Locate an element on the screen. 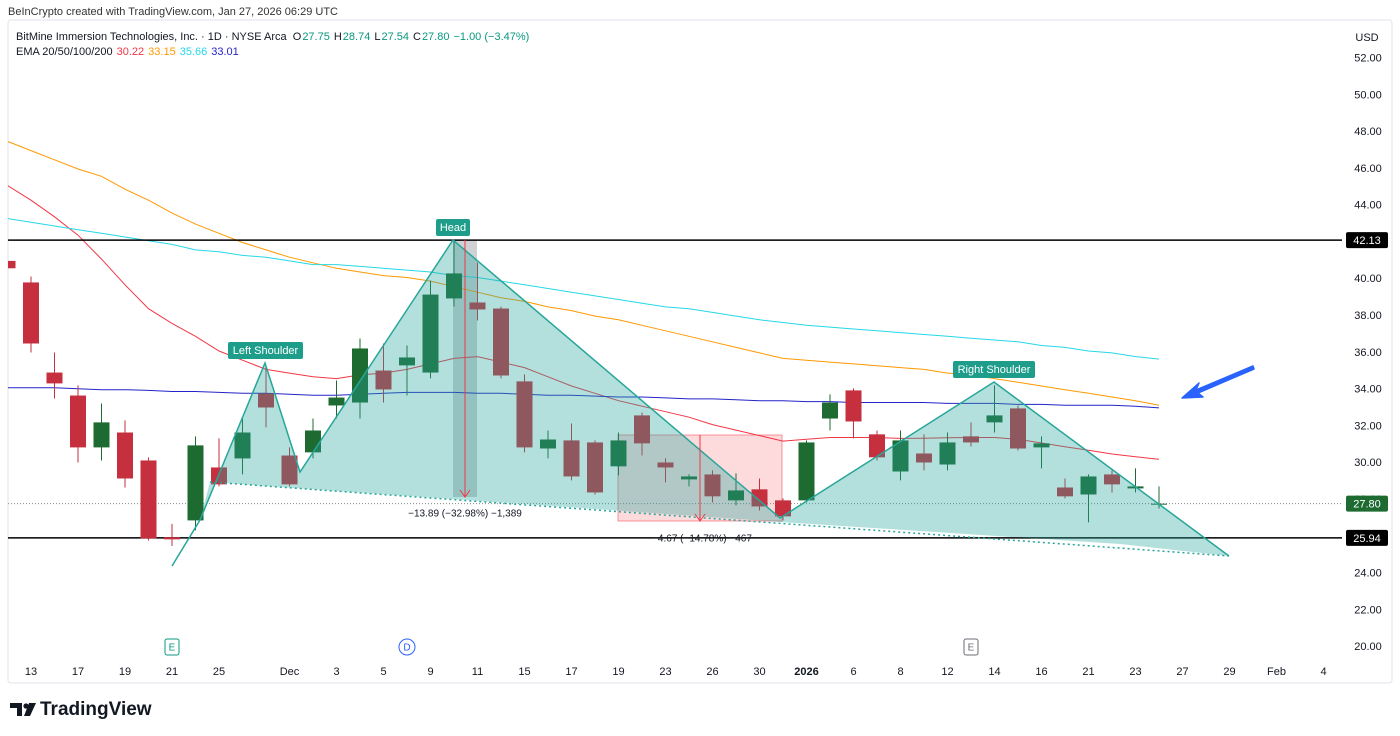  x-tick-label: 27 is located at coordinates (1182, 672).